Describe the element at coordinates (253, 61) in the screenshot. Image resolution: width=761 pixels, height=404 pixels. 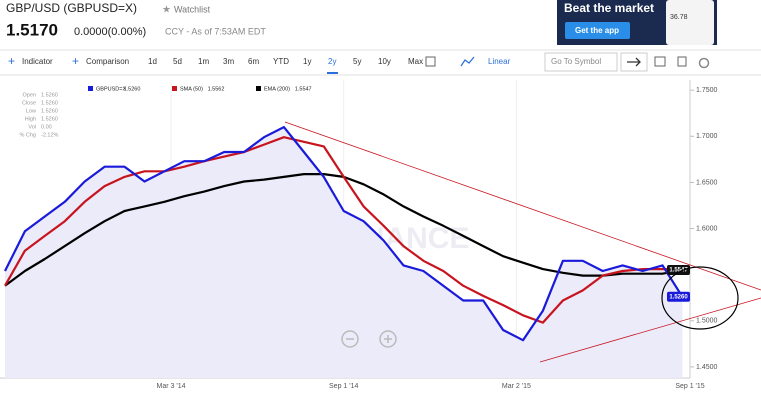
I see `range-button: 6m` at that location.